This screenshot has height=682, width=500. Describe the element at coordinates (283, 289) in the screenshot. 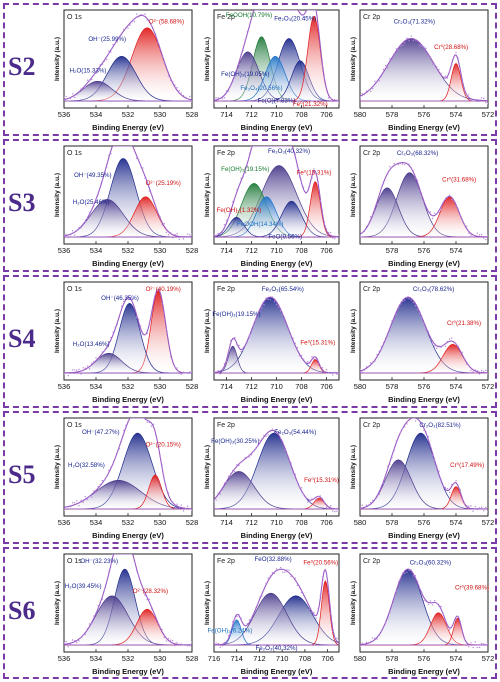

I see `peak-annotation: Fe₂O₃(65.54%)` at that location.